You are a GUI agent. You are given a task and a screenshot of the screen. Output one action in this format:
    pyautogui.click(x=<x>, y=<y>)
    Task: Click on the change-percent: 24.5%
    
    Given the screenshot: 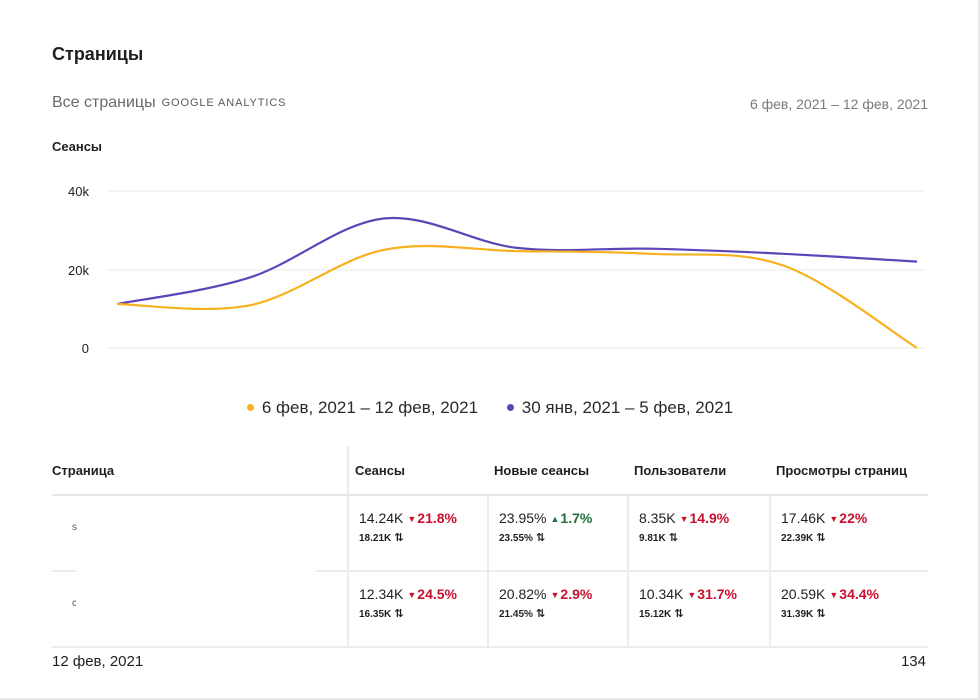 What is the action you would take?
    pyautogui.click(x=437, y=594)
    